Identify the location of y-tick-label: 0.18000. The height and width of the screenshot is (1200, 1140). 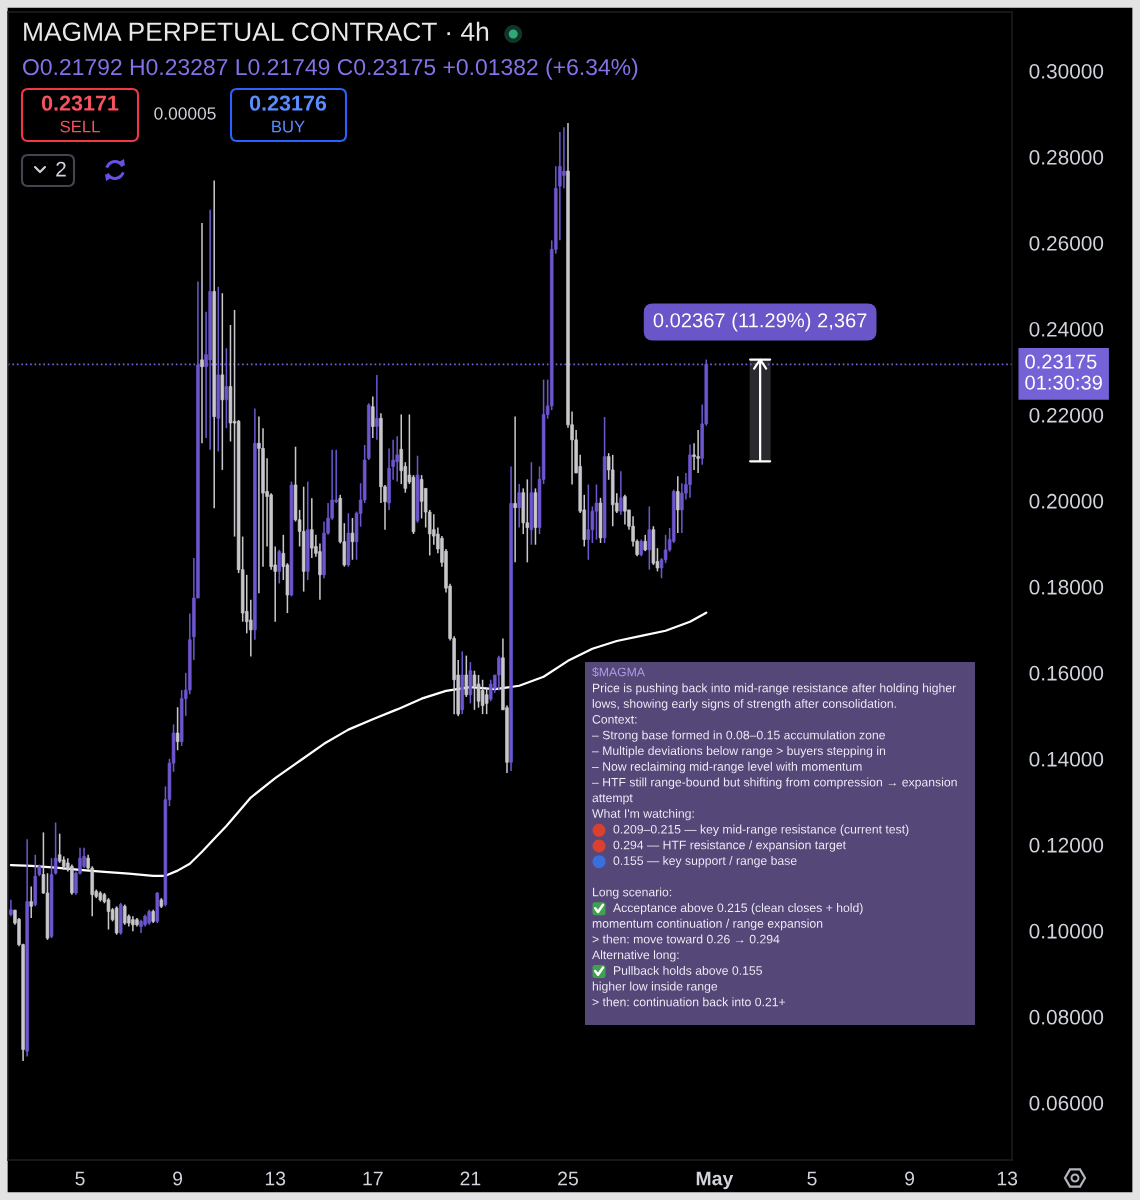
(1066, 587).